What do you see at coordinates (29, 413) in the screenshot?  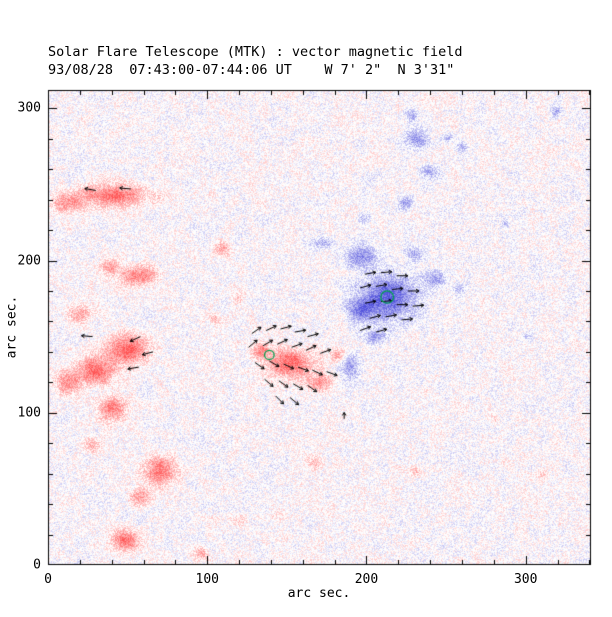 I see `y-tick-label: 100` at bounding box center [29, 413].